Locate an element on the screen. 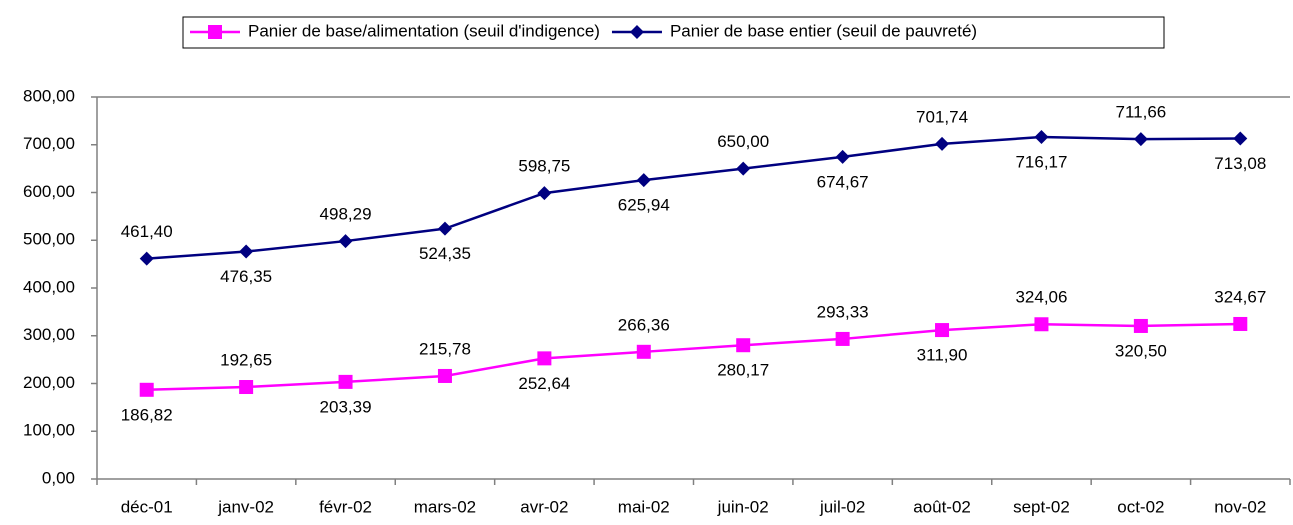 The height and width of the screenshot is (525, 1293). data-label: 674,67 is located at coordinates (843, 181).